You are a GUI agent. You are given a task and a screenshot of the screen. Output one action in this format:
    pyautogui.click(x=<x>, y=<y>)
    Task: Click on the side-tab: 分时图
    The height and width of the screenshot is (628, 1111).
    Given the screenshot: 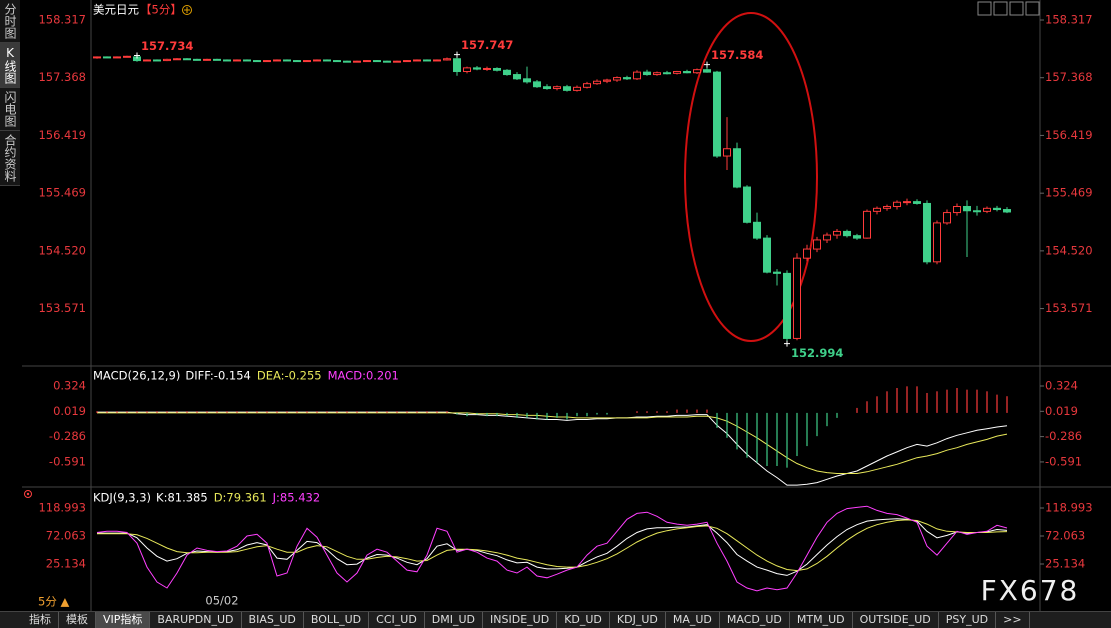 What is the action you would take?
    pyautogui.click(x=10, y=21)
    